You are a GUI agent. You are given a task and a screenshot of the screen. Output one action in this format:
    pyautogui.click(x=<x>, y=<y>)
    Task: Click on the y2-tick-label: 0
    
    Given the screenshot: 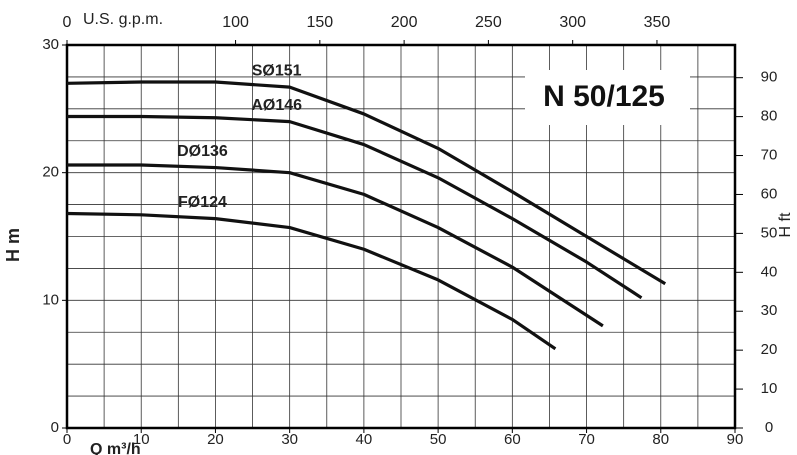 What is the action you would take?
    pyautogui.click(x=769, y=427)
    